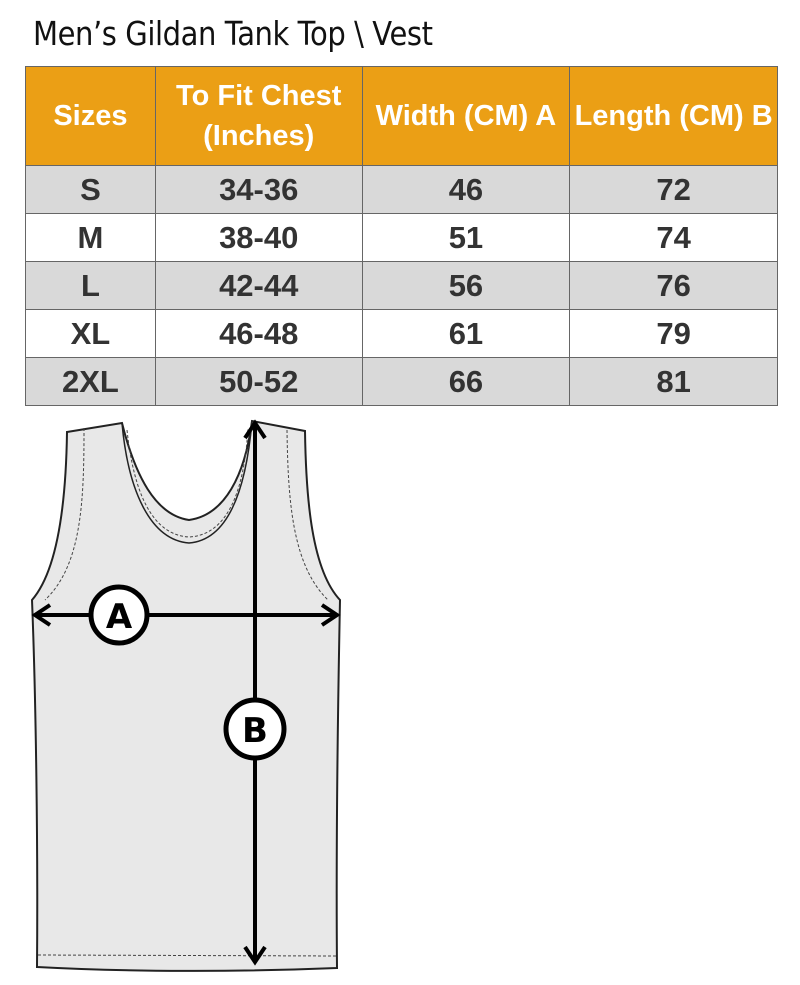 The width and height of the screenshot is (800, 985). I want to click on neck-stitch, so click(187, 482).